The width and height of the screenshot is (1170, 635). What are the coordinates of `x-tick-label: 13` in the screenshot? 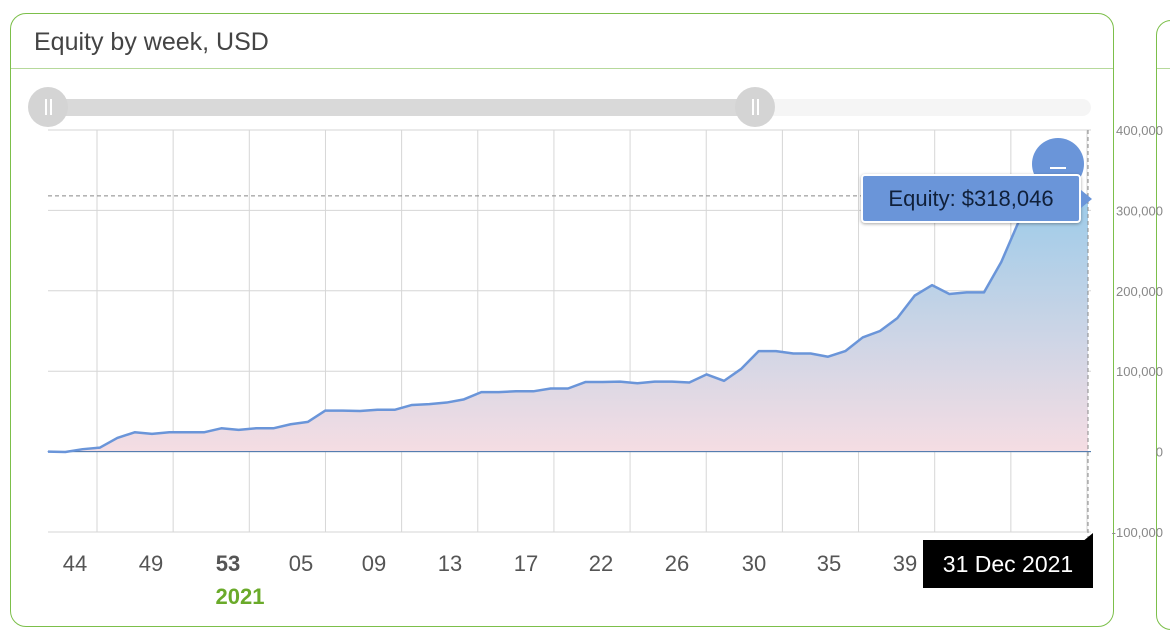 It's located at (450, 563).